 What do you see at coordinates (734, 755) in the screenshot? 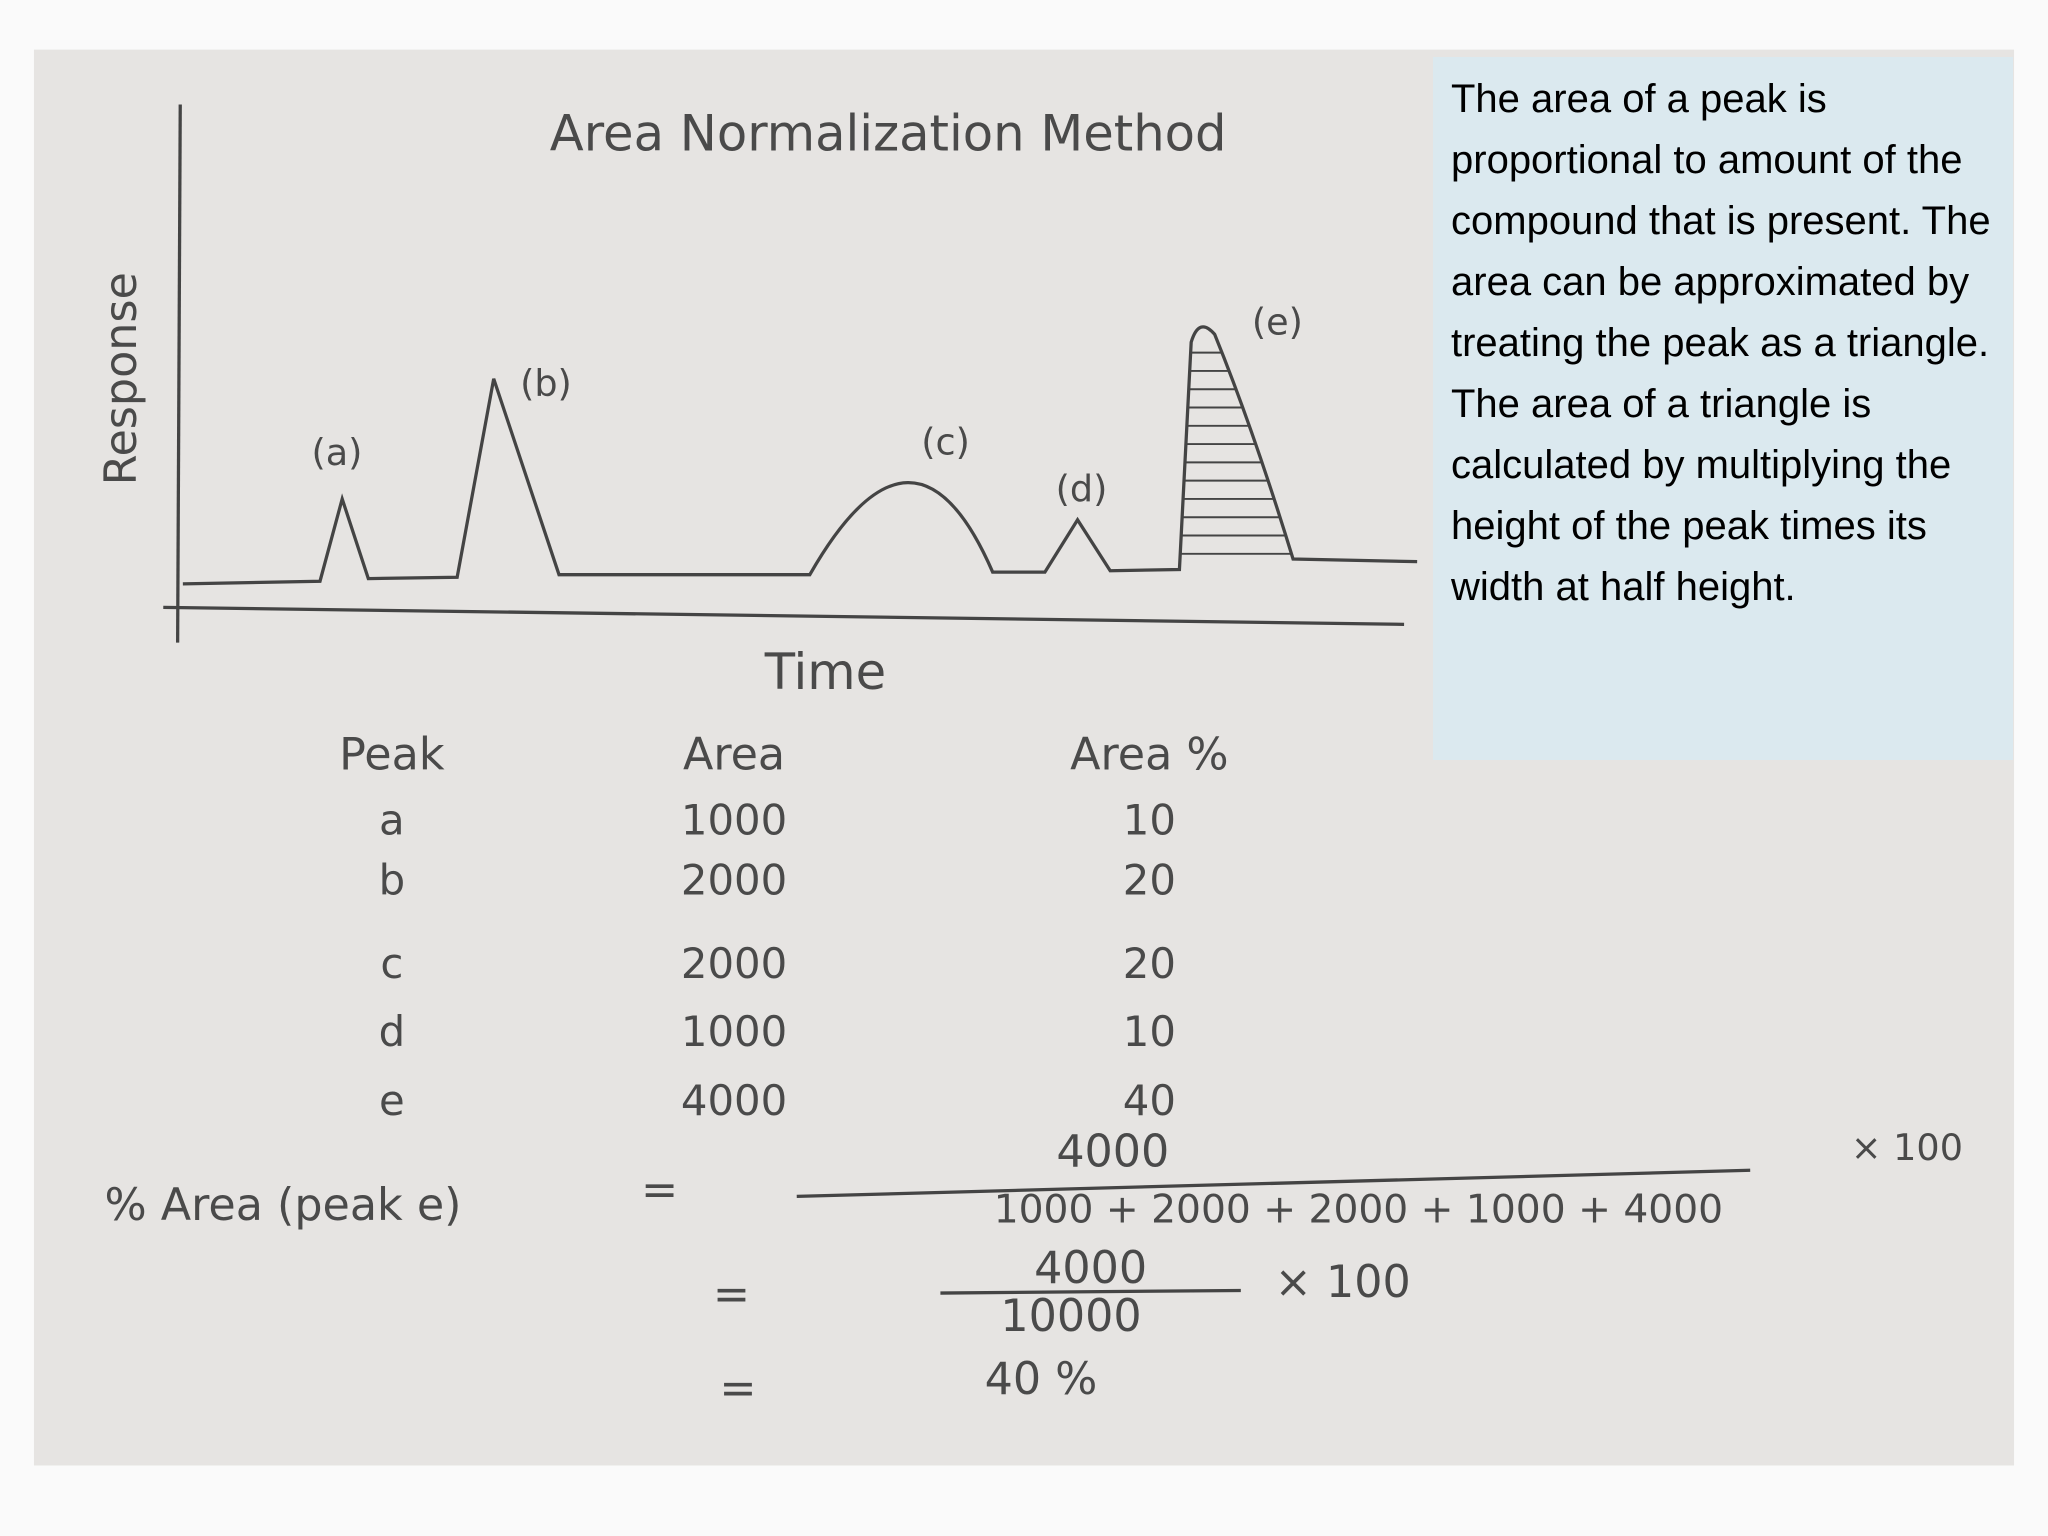
I see `table-header: Area` at bounding box center [734, 755].